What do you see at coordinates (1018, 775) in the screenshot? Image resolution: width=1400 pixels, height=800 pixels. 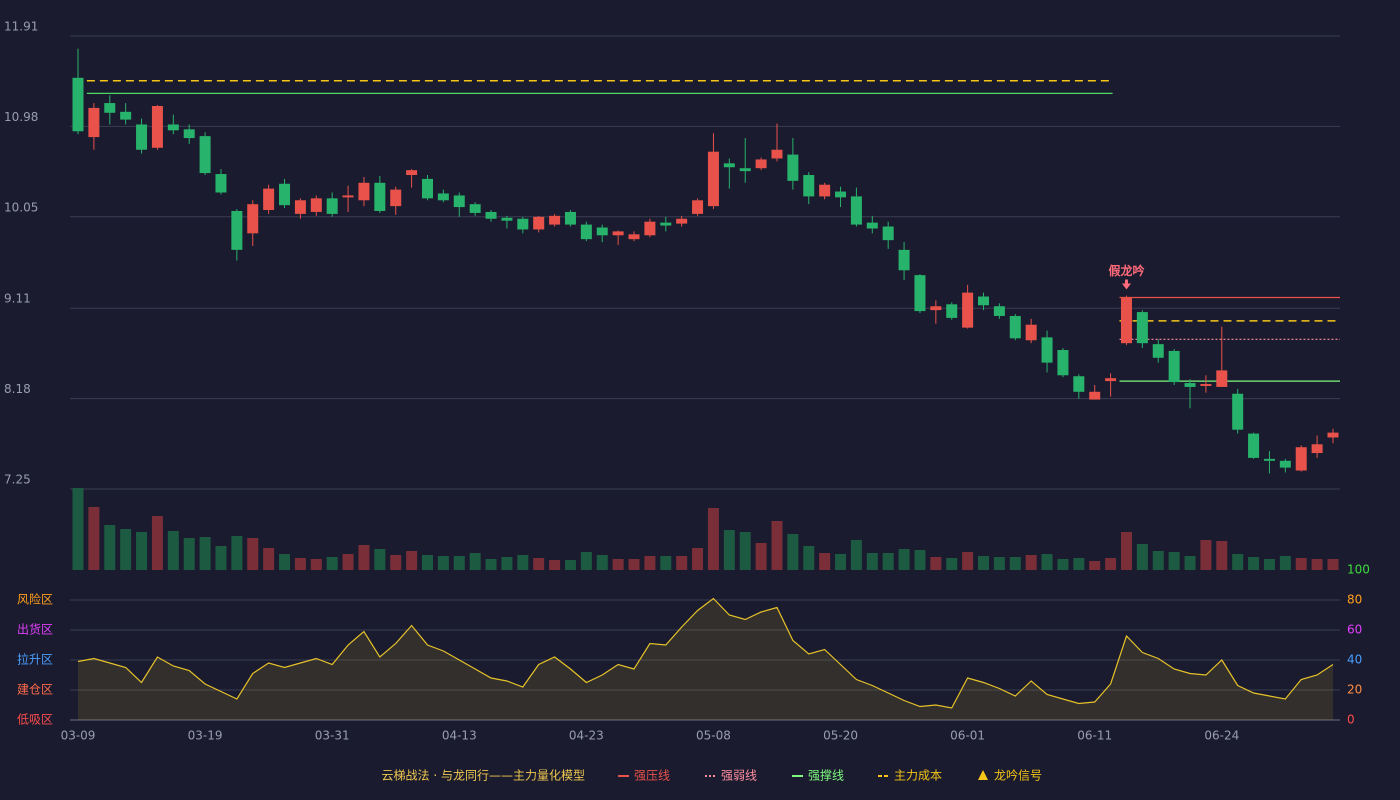 I see `legend-label: 龙吟信号` at bounding box center [1018, 775].